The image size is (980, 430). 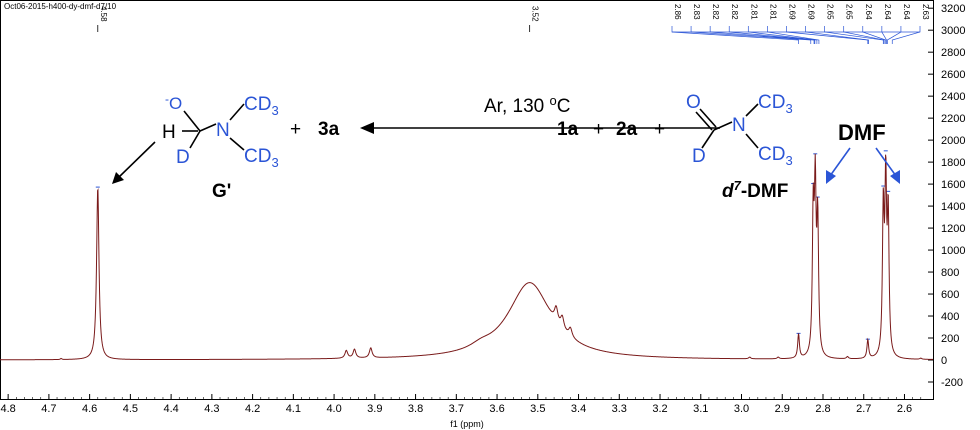 What do you see at coordinates (659, 129) in the screenshot?
I see `plus-3: +` at bounding box center [659, 129].